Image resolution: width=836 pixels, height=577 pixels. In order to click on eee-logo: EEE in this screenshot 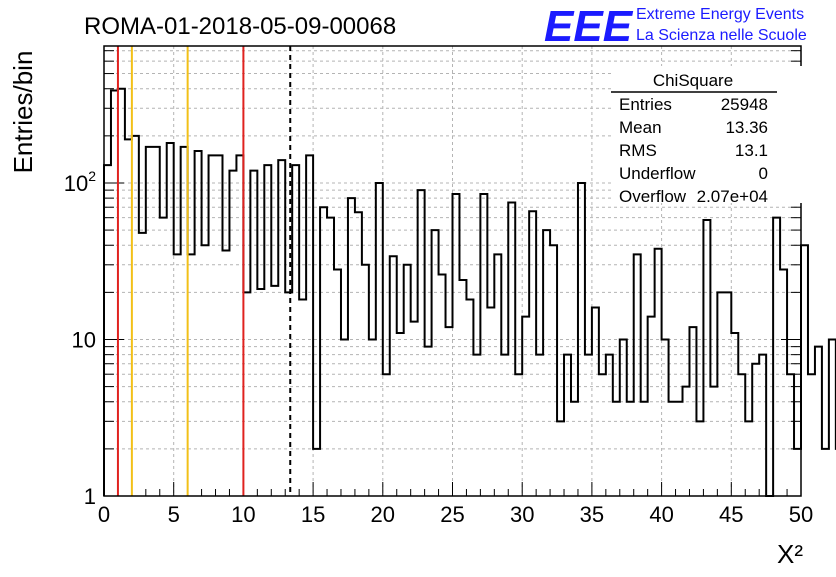, I will do `click(589, 26)`.